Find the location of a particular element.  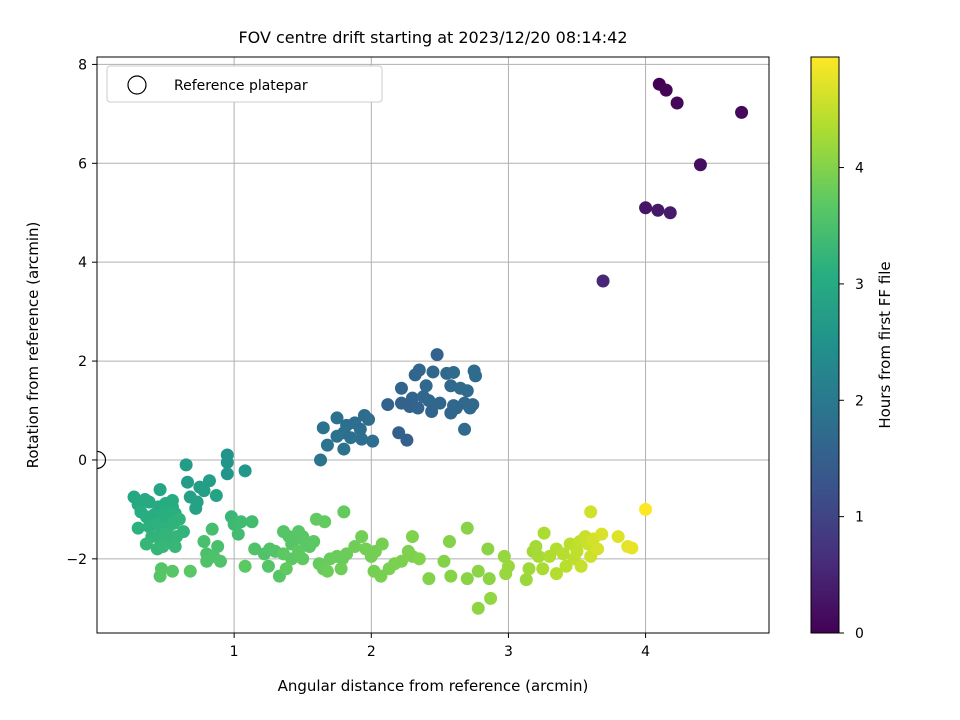

colorbar-tick-label: 3 is located at coordinates (859, 285).